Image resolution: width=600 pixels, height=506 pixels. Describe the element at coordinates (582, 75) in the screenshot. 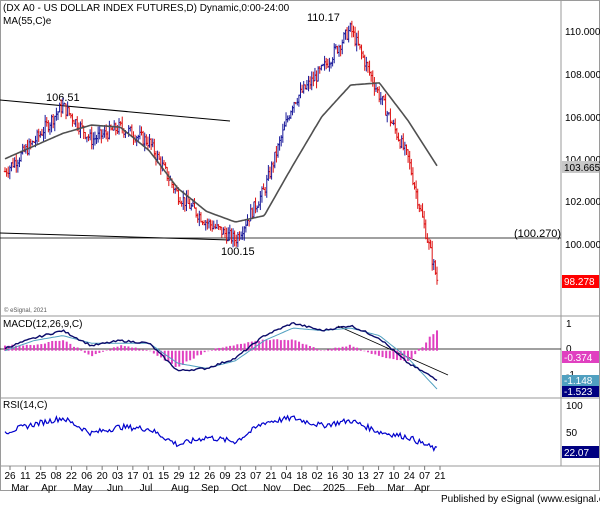

I see `price-tick-108: 108.000` at that location.